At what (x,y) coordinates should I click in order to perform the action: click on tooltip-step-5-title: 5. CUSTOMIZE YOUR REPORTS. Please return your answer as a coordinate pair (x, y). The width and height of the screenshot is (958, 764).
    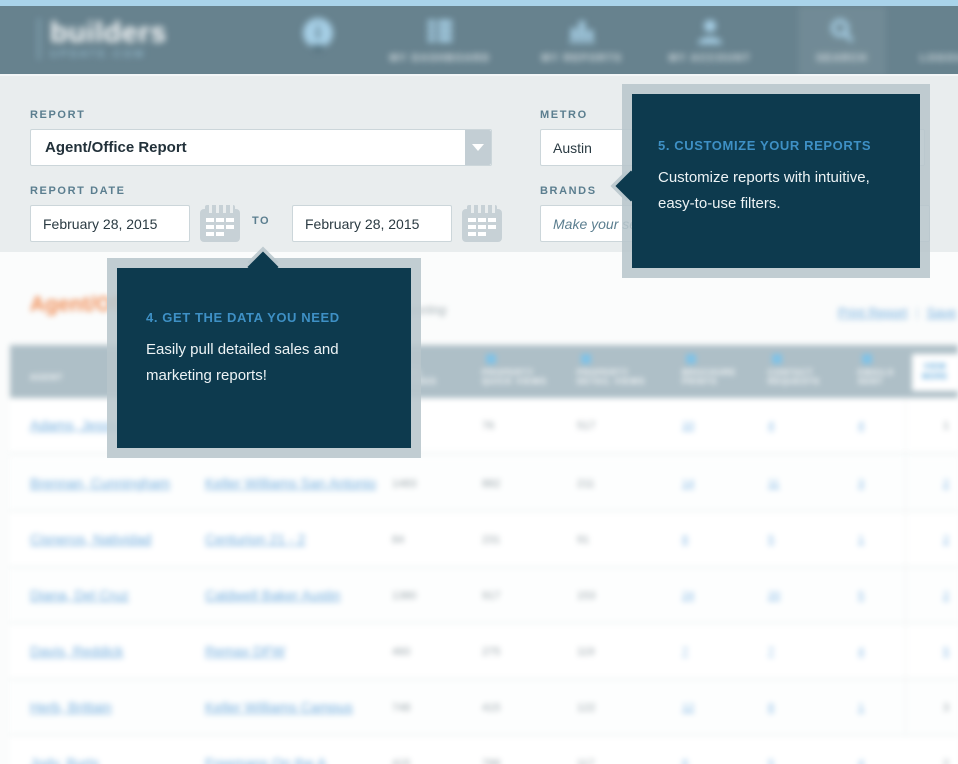
    Looking at the image, I should click on (765, 145).